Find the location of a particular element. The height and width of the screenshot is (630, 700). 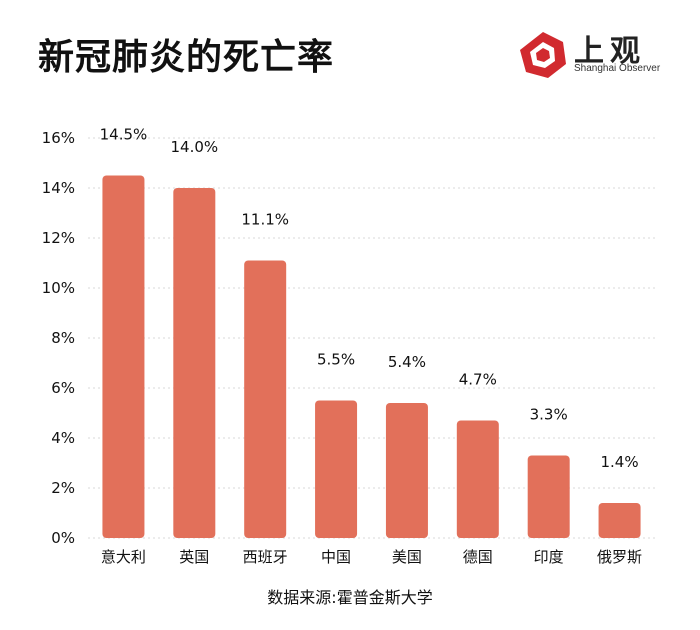

y-axis-ticks: 0% 2% 4% 6% 8% 10% 12% 14% 16% is located at coordinates (58, 338).